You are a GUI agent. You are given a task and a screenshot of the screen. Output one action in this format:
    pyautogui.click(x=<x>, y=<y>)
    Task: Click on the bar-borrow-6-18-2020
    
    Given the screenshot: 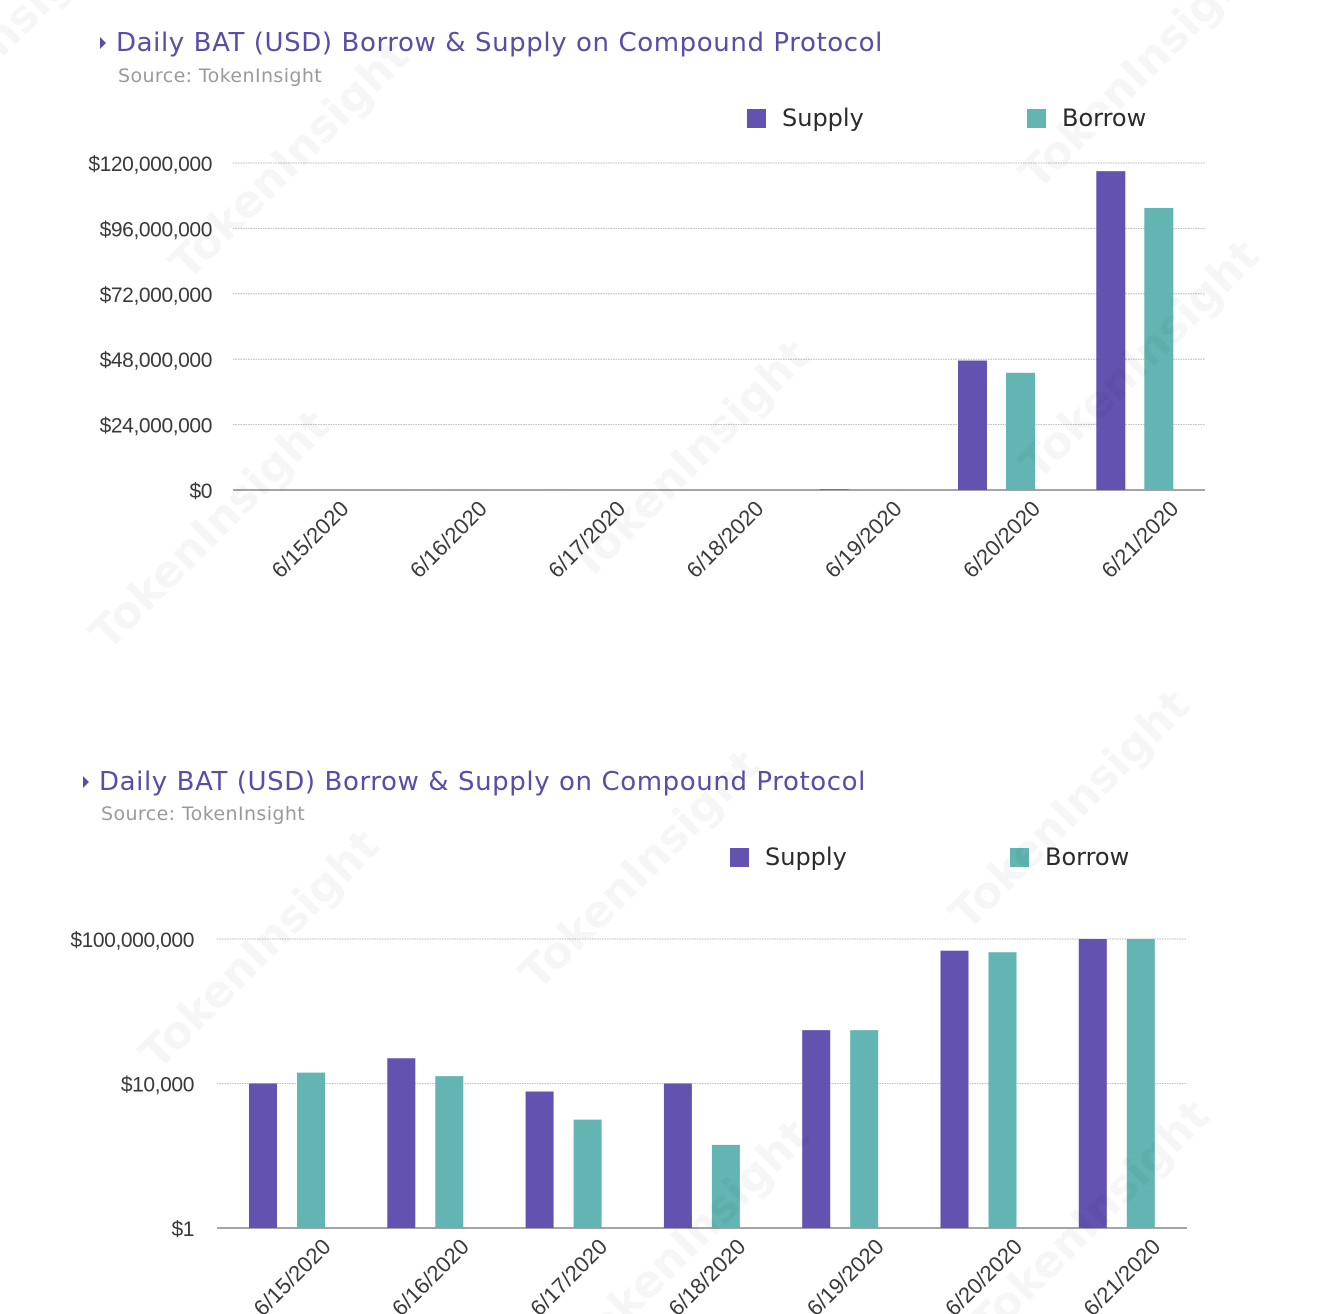 What is the action you would take?
    pyautogui.click(x=725, y=1186)
    